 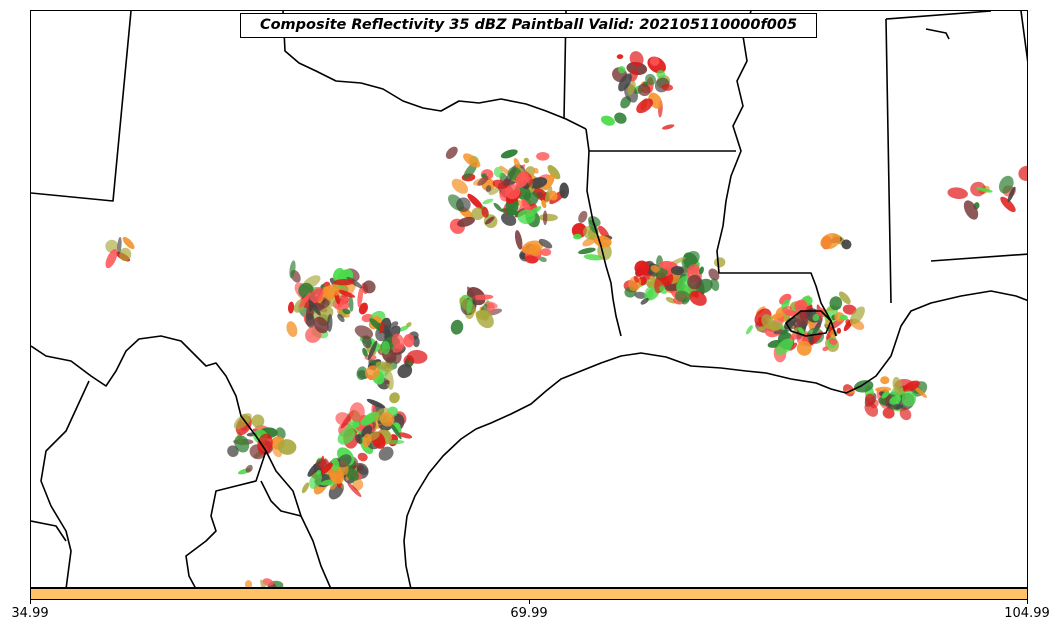 What do you see at coordinates (1023, 37) in the screenshot?
I see `ga-fl-line` at bounding box center [1023, 37].